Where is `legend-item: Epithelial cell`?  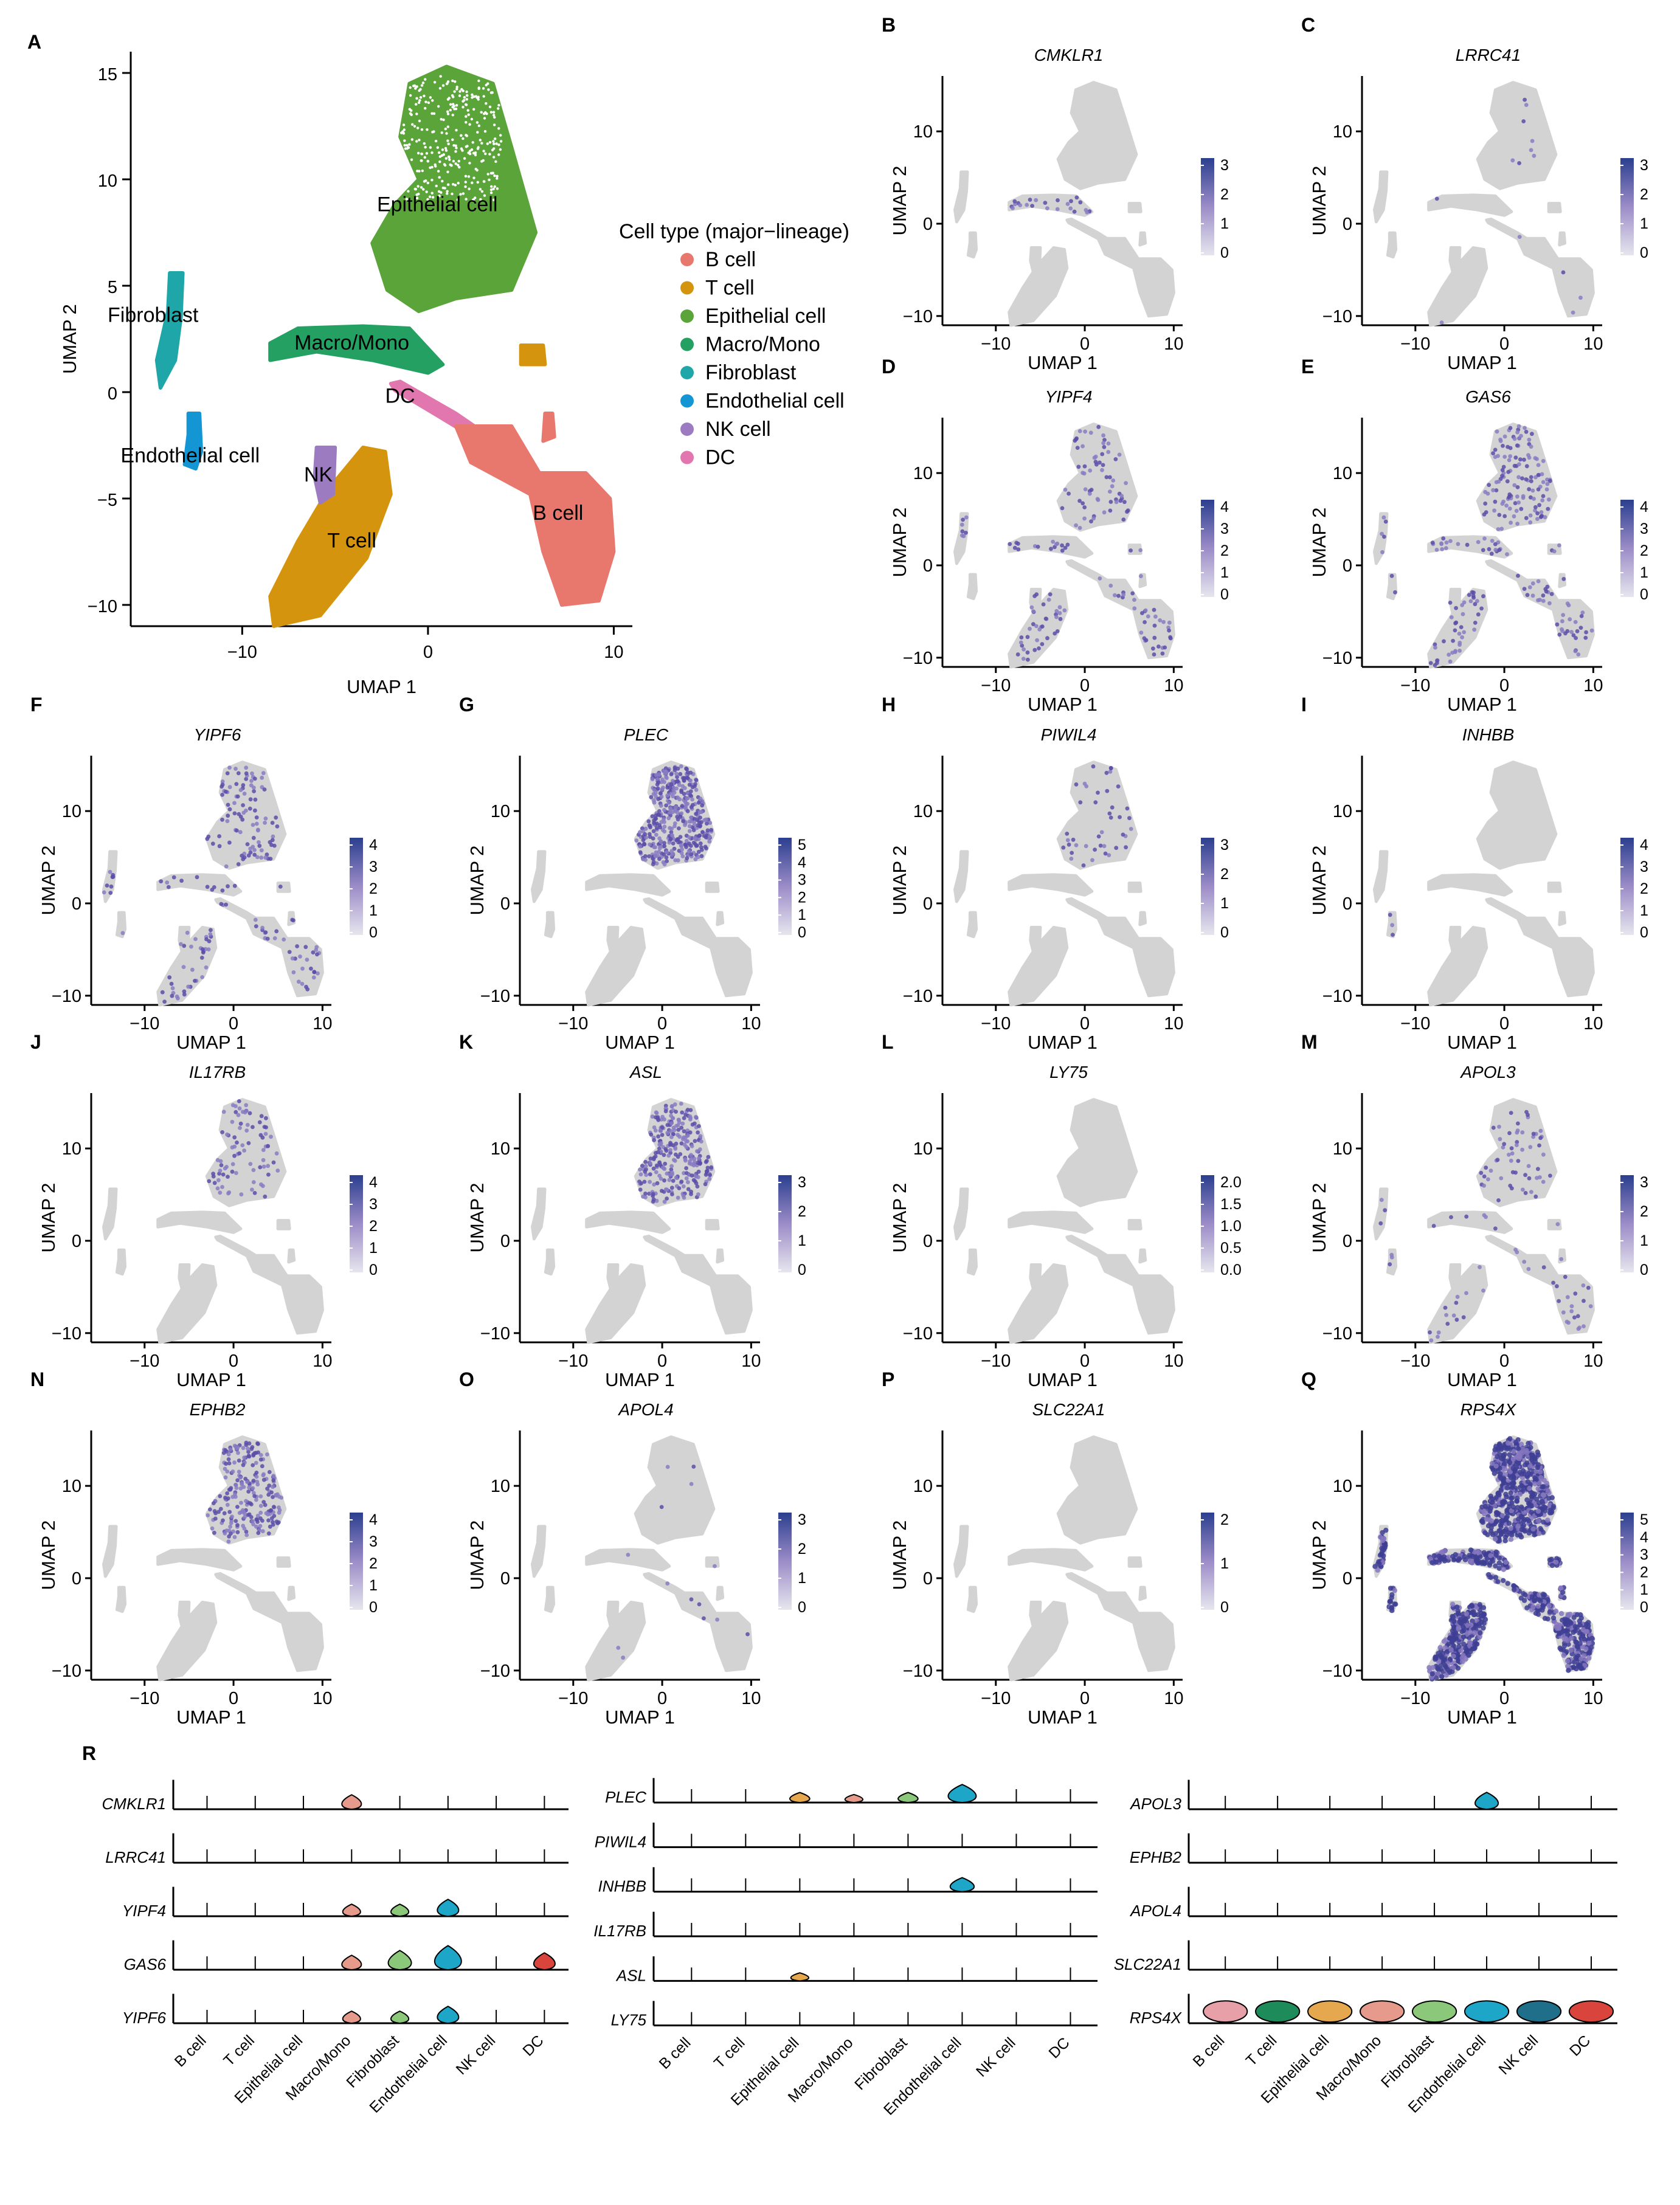
legend-item: Epithelial cell is located at coordinates (765, 316).